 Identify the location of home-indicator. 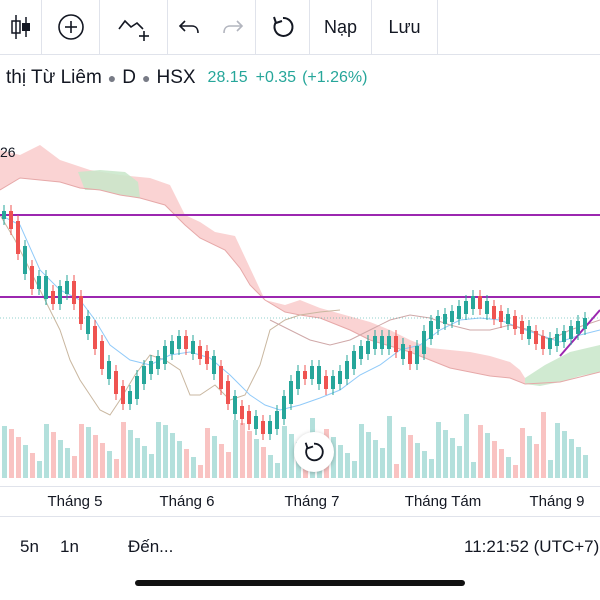
(300, 583).